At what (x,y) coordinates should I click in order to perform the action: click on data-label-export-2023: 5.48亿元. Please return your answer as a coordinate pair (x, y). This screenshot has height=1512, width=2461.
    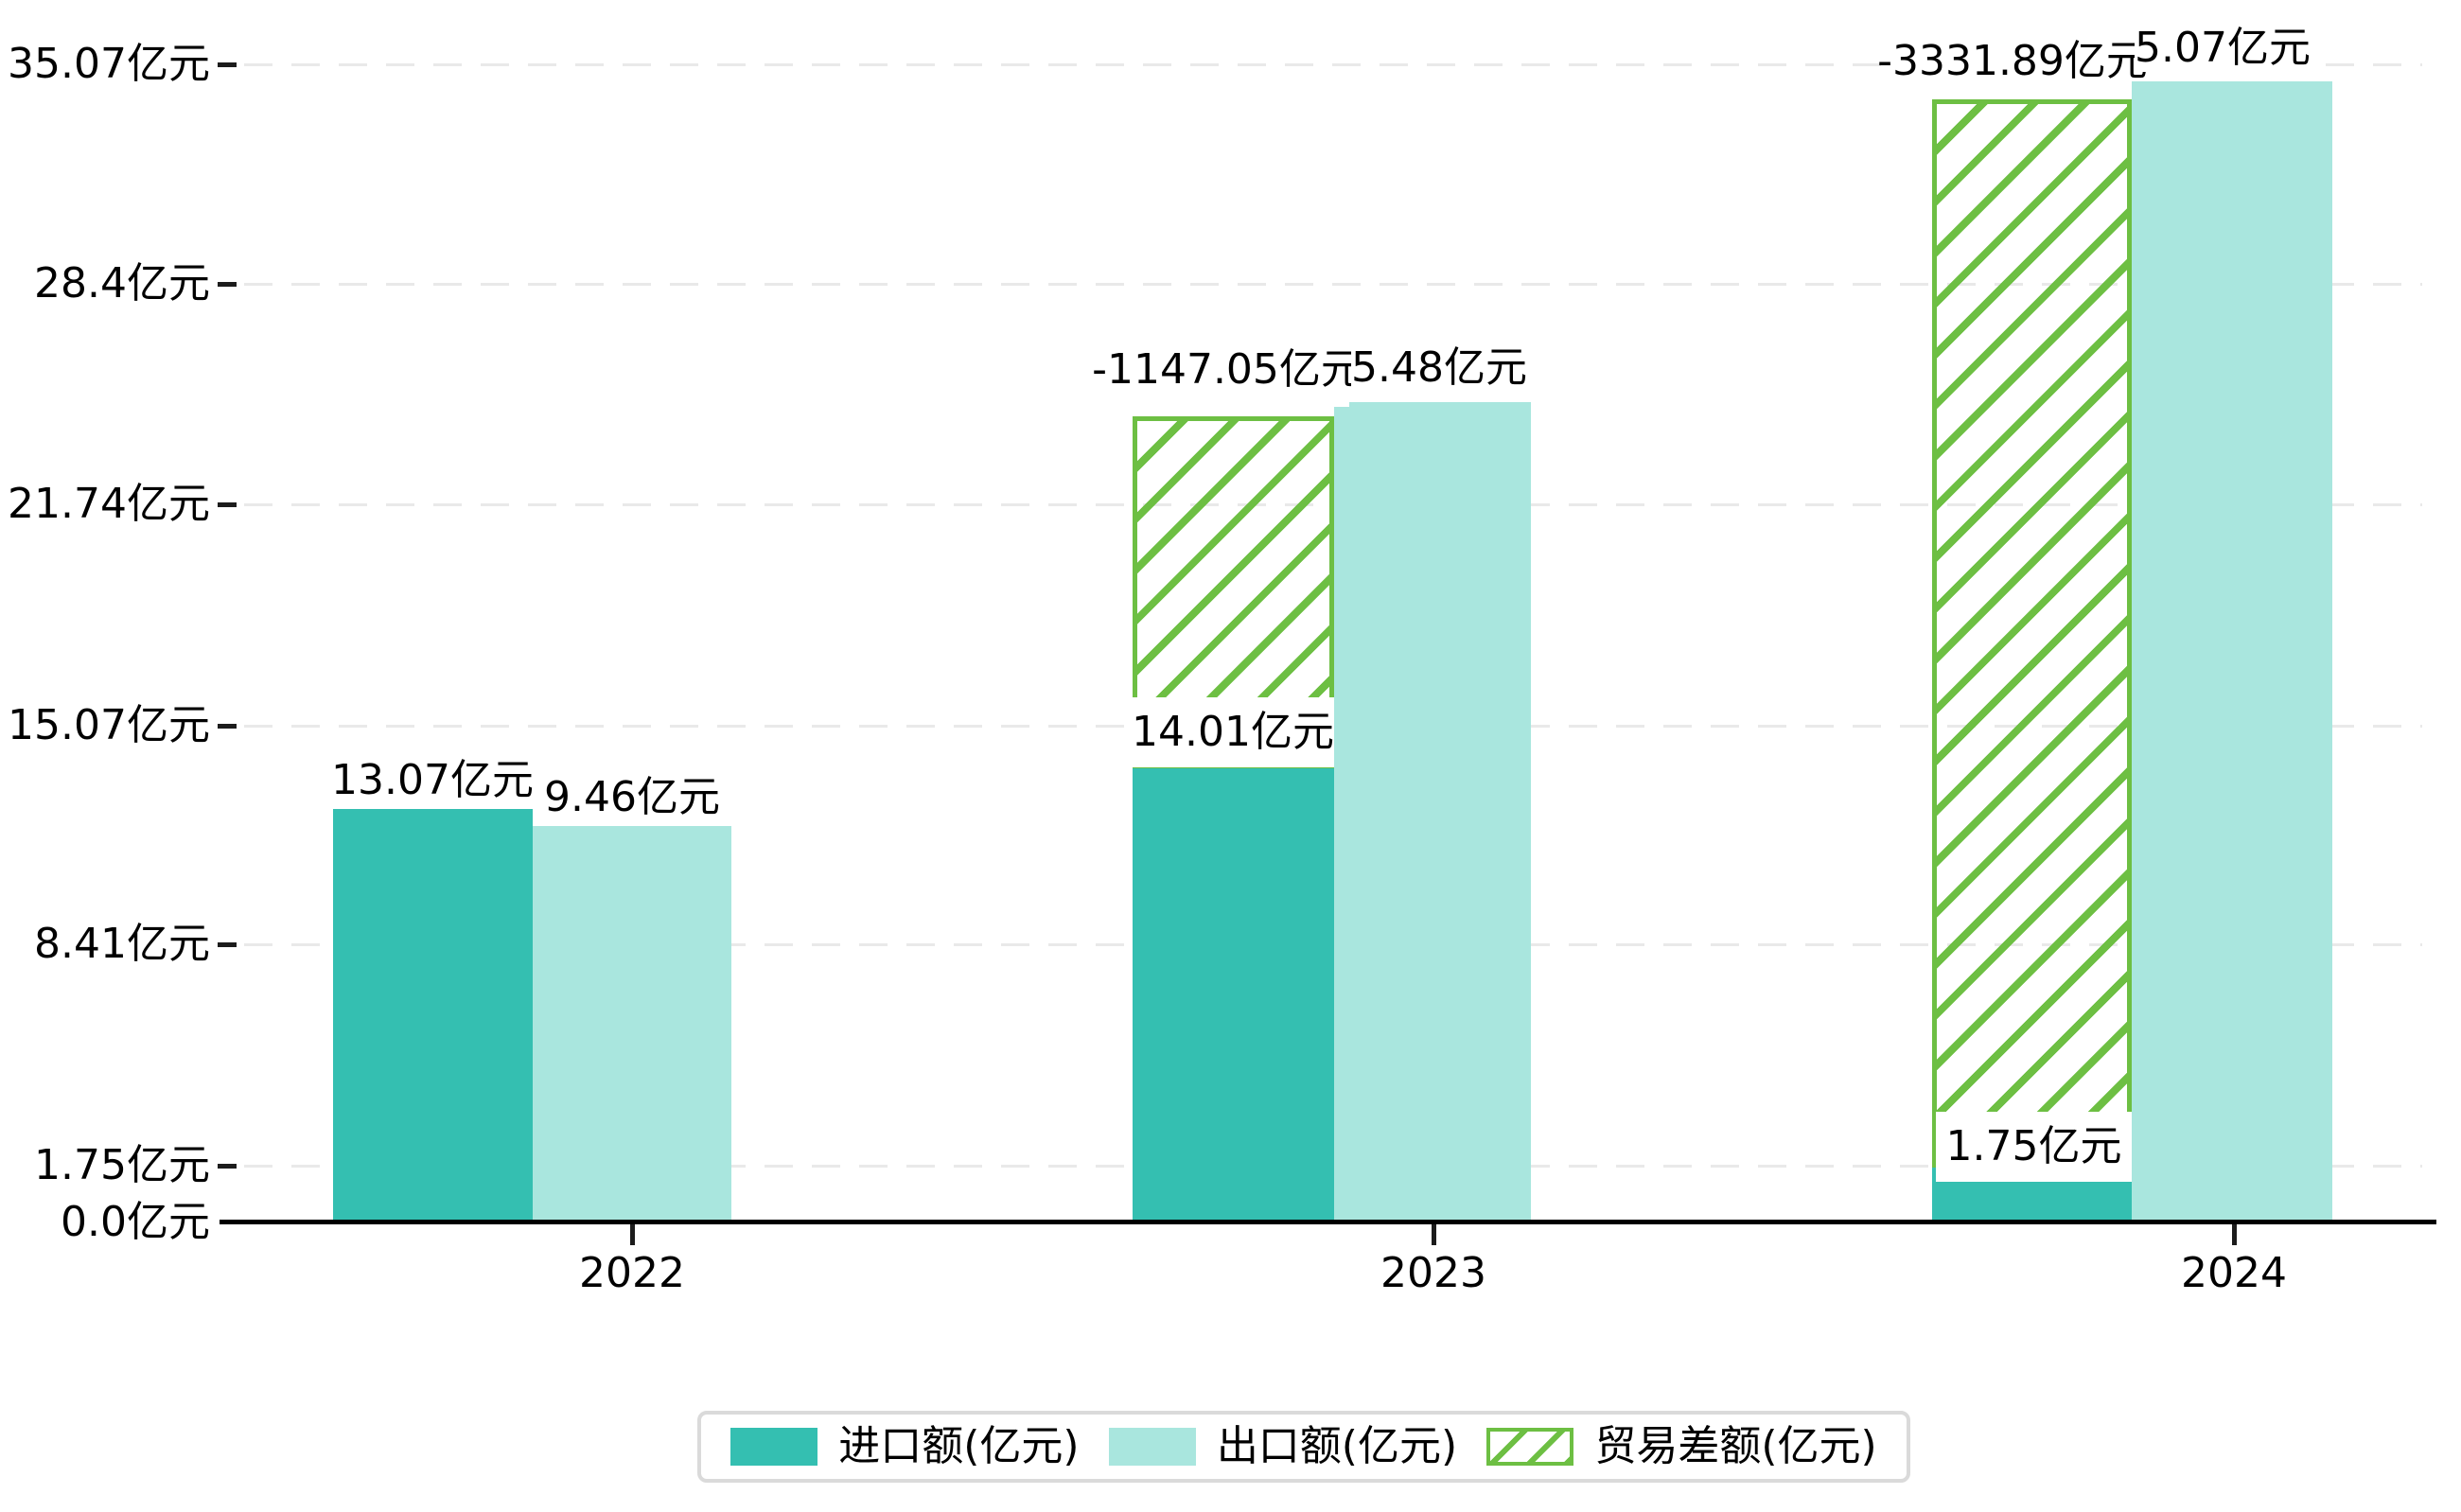
    Looking at the image, I should click on (1439, 368).